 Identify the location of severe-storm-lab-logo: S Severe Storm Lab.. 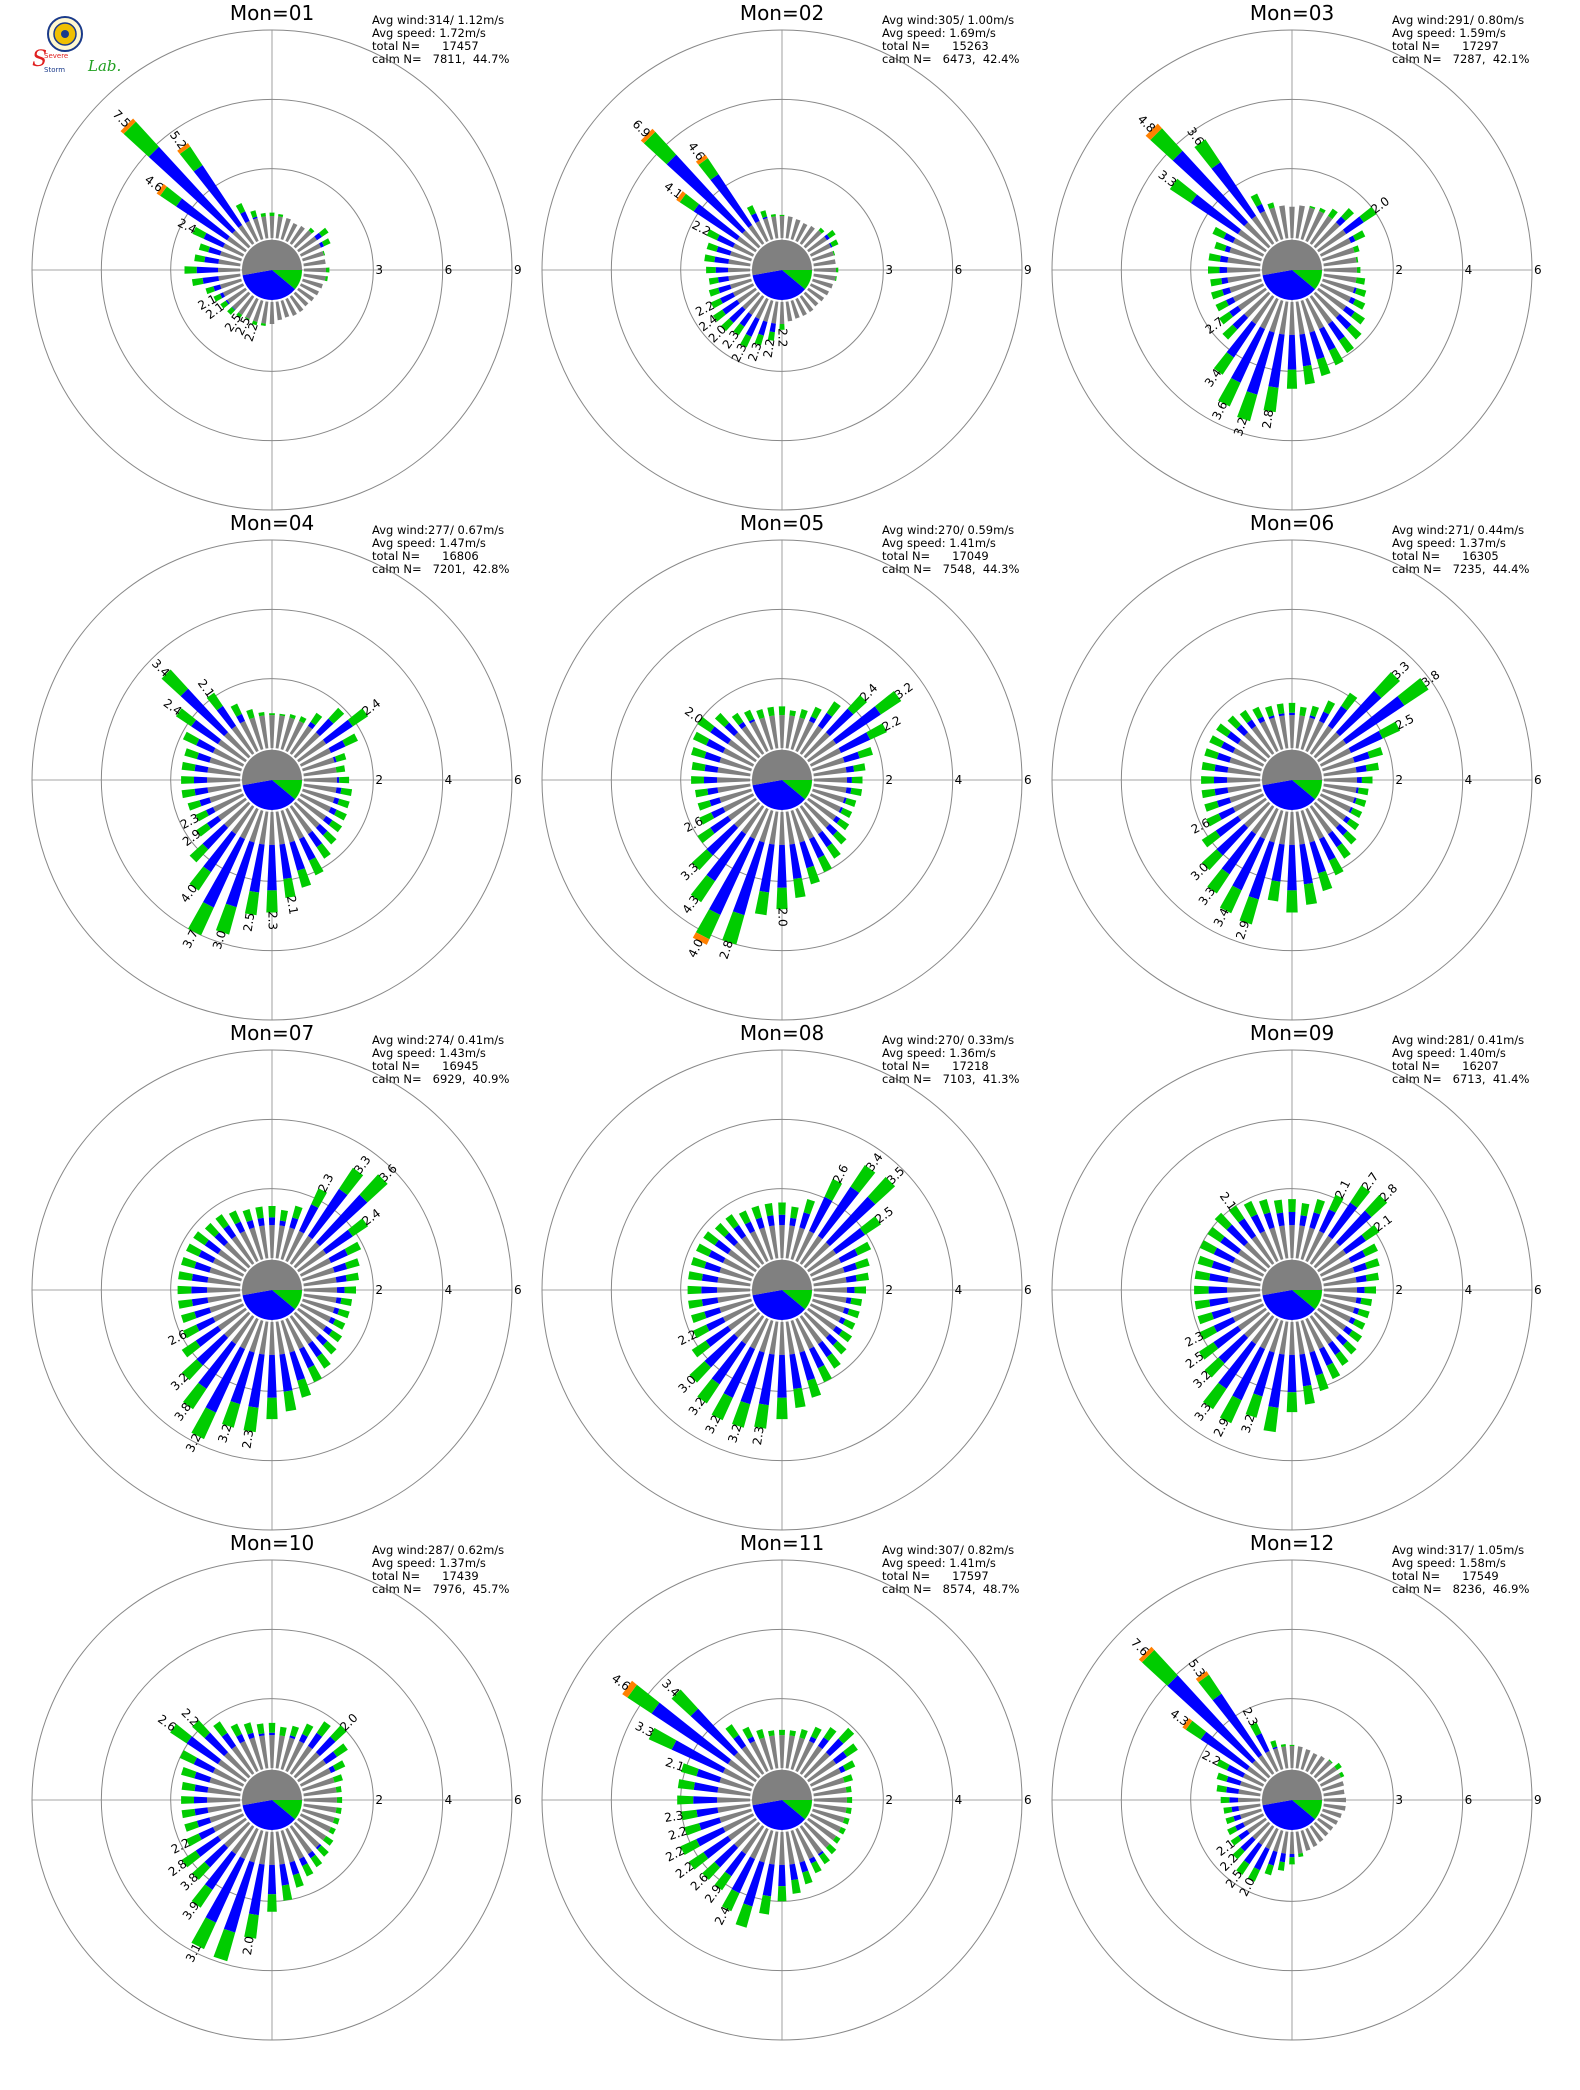
(76, 45).